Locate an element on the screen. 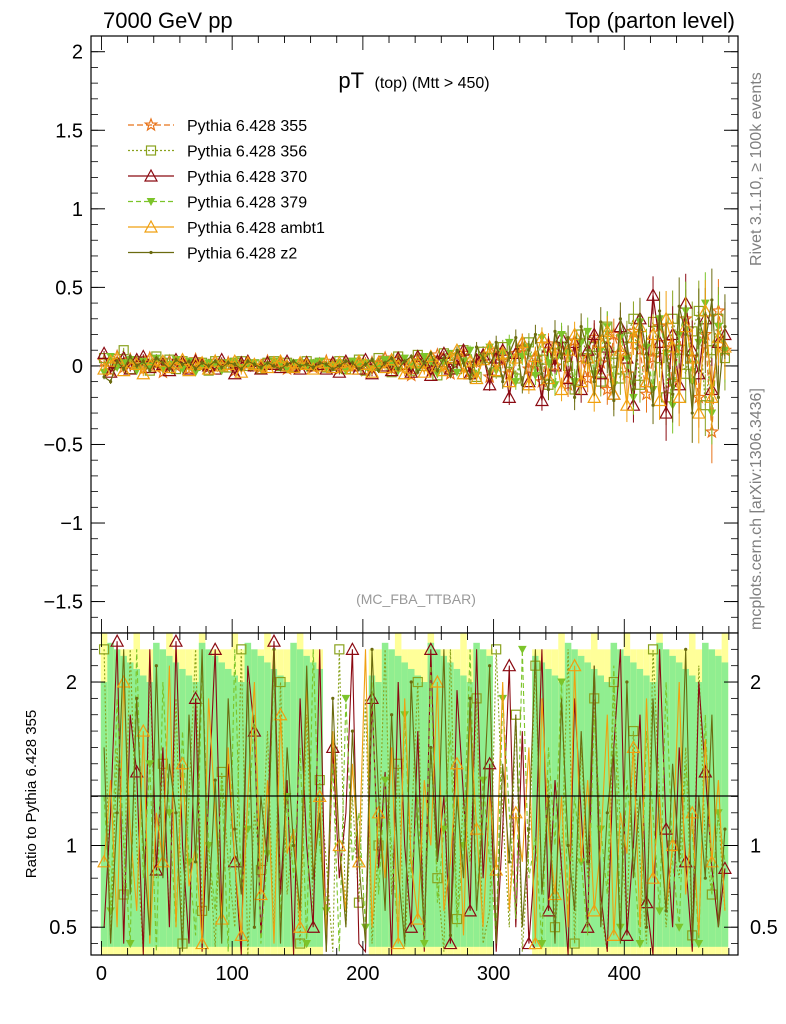  legend-entry: Pythia 6.428 370 is located at coordinates (217, 177).